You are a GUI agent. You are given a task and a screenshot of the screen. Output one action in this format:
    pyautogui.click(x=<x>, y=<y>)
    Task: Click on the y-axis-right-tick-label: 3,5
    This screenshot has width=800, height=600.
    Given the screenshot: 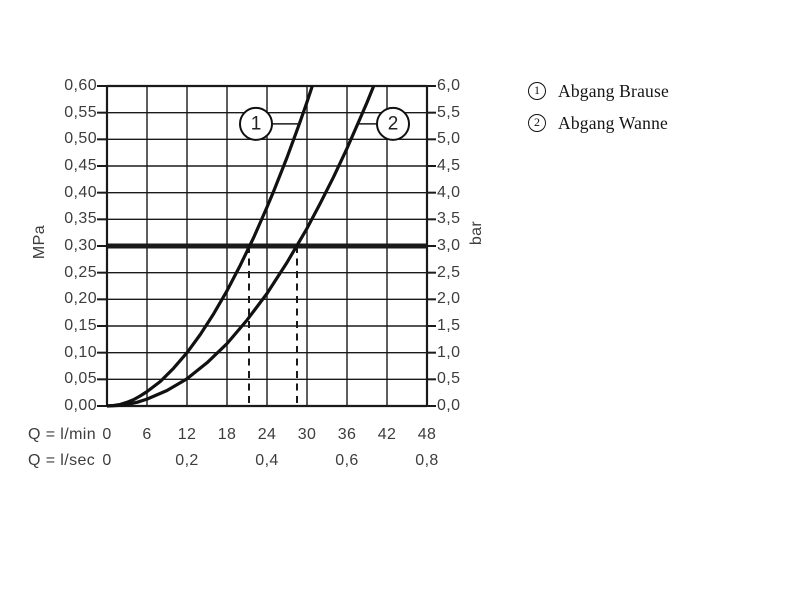 What is the action you would take?
    pyautogui.click(x=449, y=219)
    